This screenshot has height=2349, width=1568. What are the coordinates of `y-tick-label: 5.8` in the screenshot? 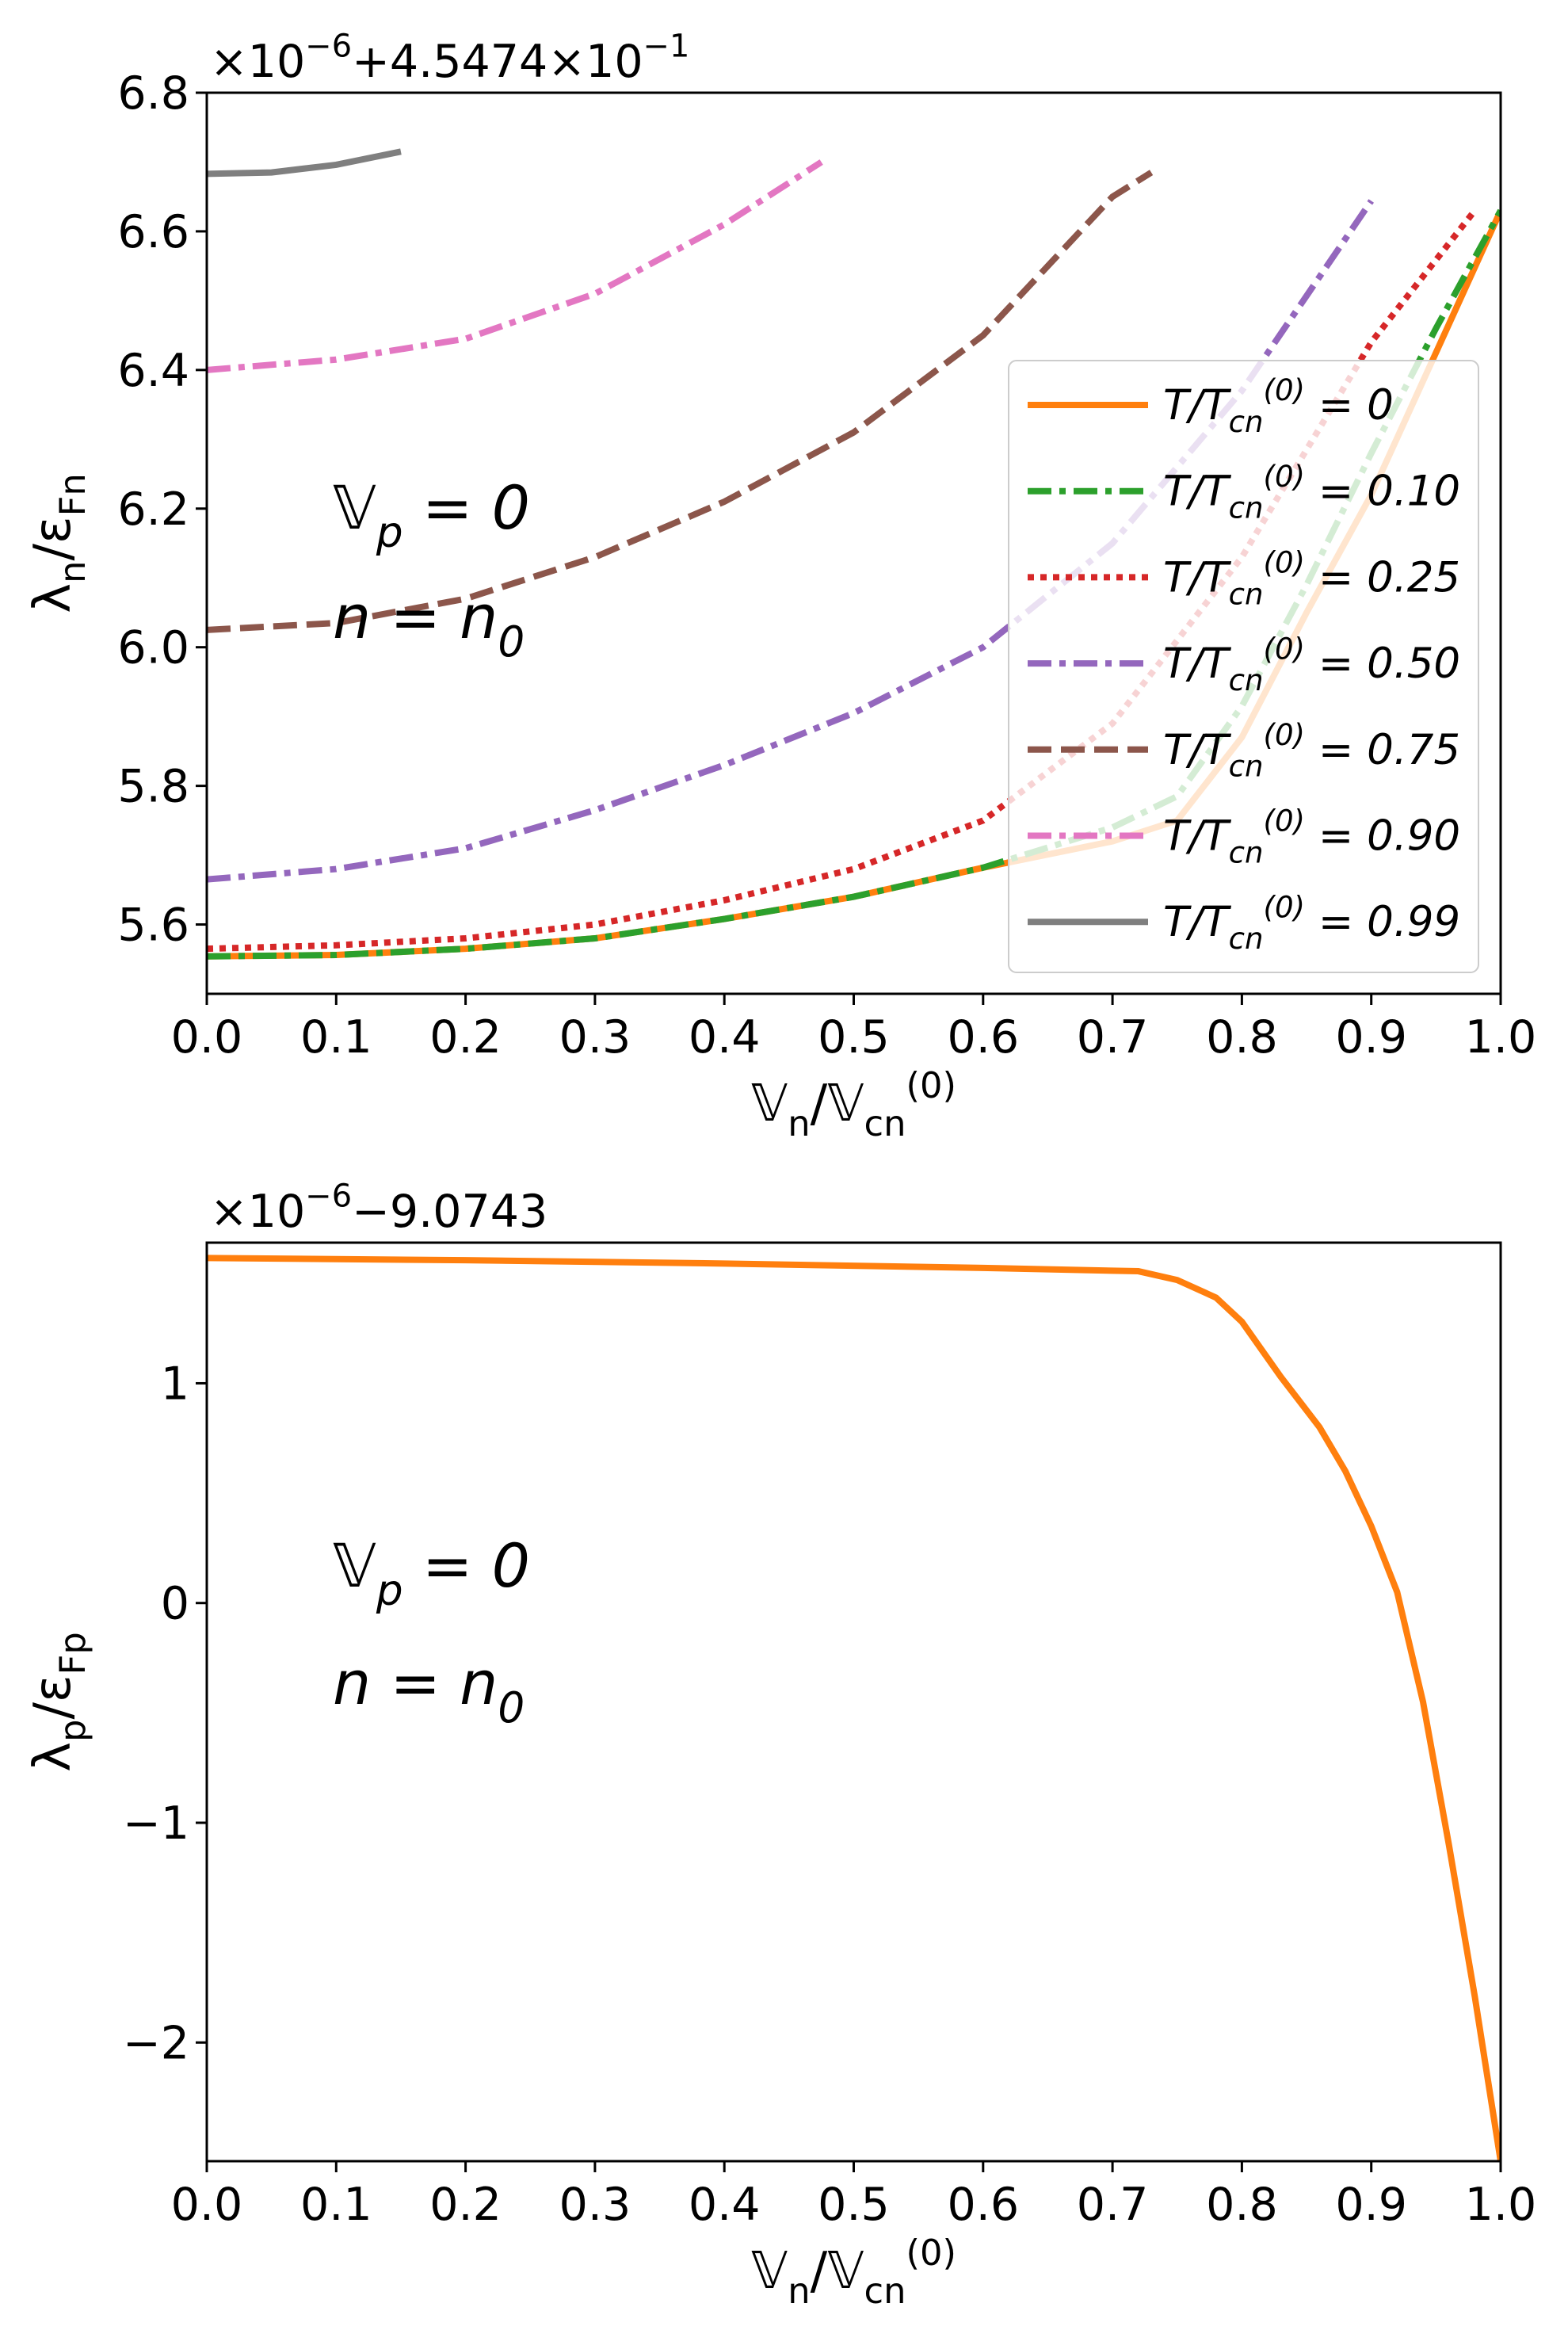 It's located at (153, 787).